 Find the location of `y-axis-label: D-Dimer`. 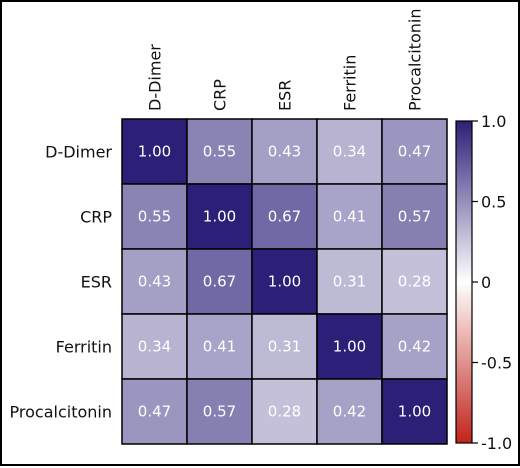

y-axis-label: D-Dimer is located at coordinates (78, 152).